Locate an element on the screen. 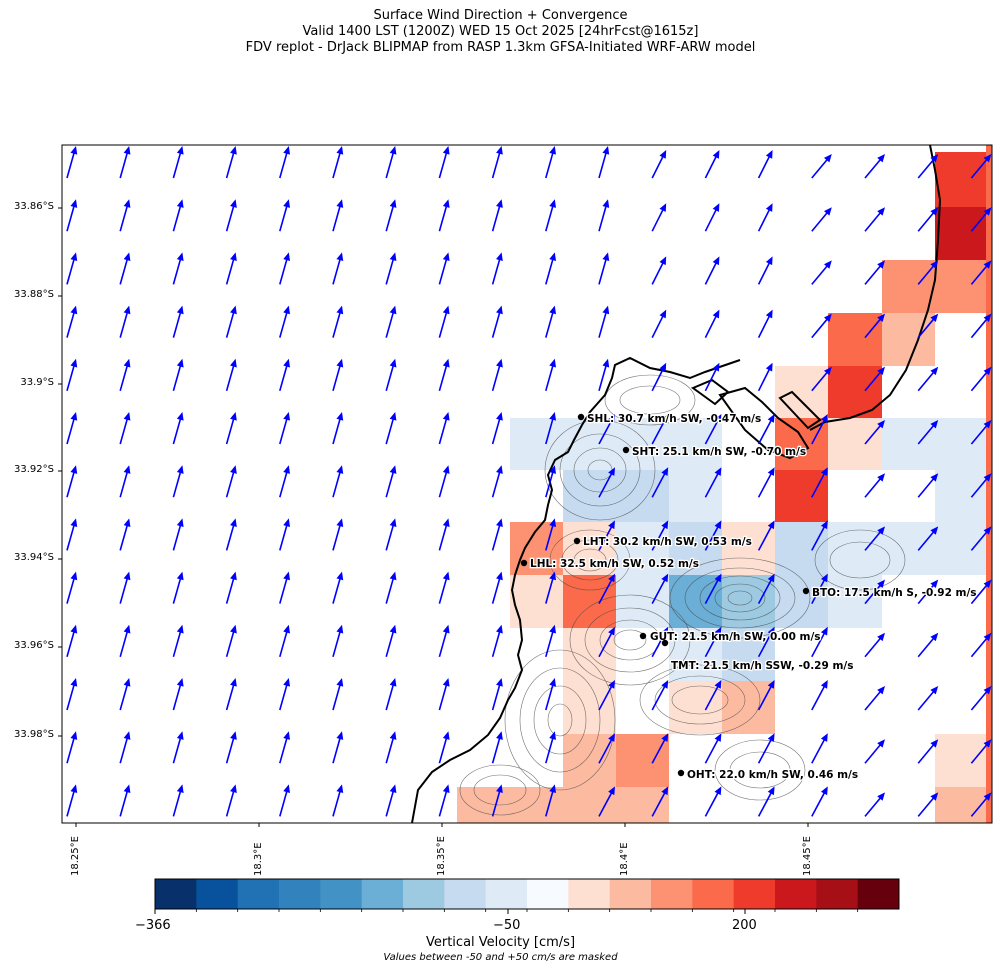 The width and height of the screenshot is (1001, 974). y-tick-label: 33.94°S is located at coordinates (34, 557).